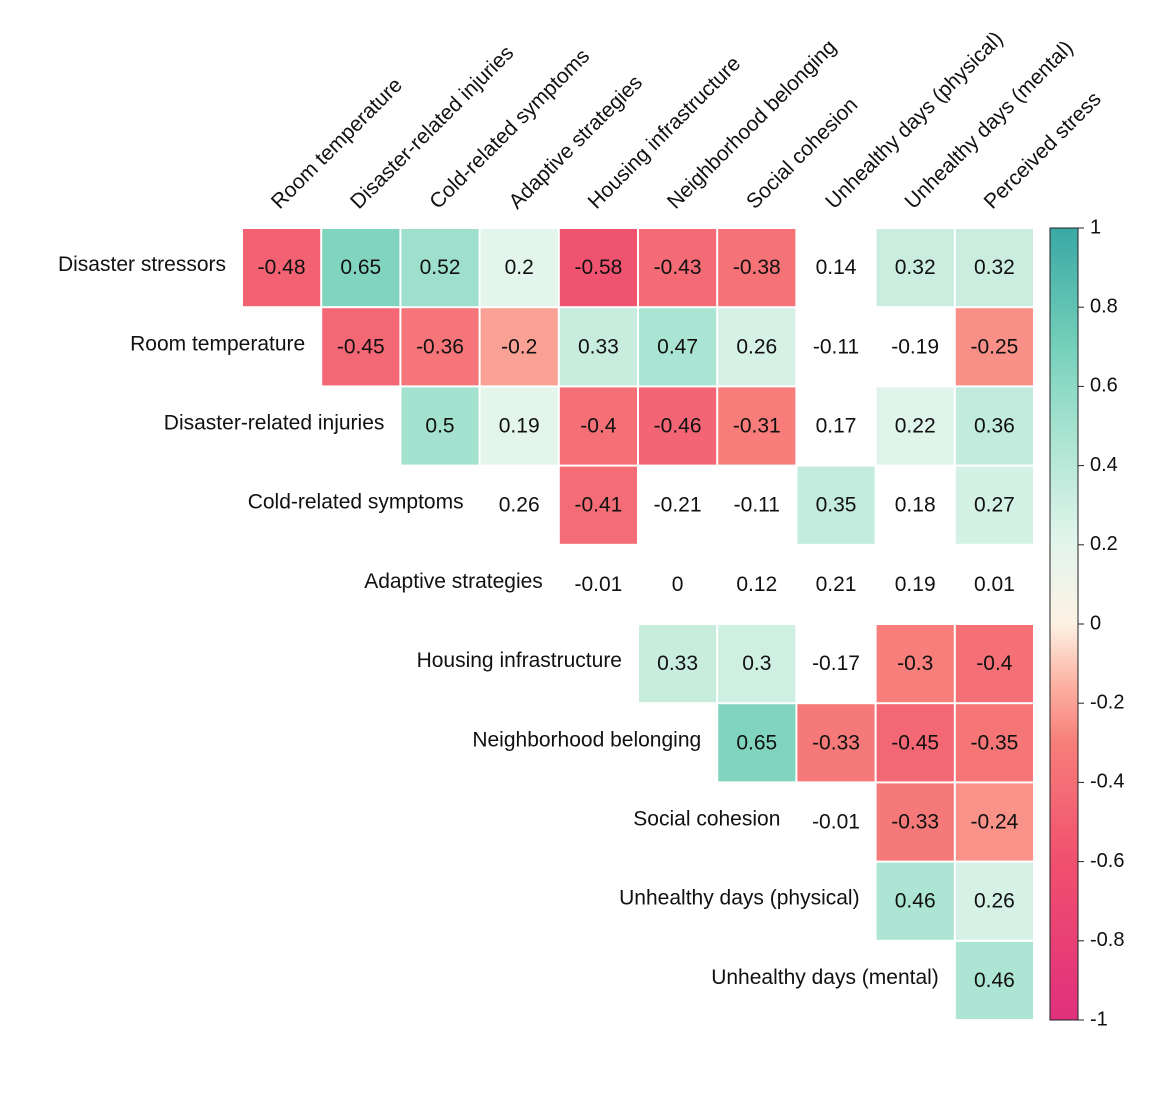 The width and height of the screenshot is (1154, 1105). Describe the element at coordinates (1107, 702) in the screenshot. I see `colorbar-tick-label: -0.2` at that location.